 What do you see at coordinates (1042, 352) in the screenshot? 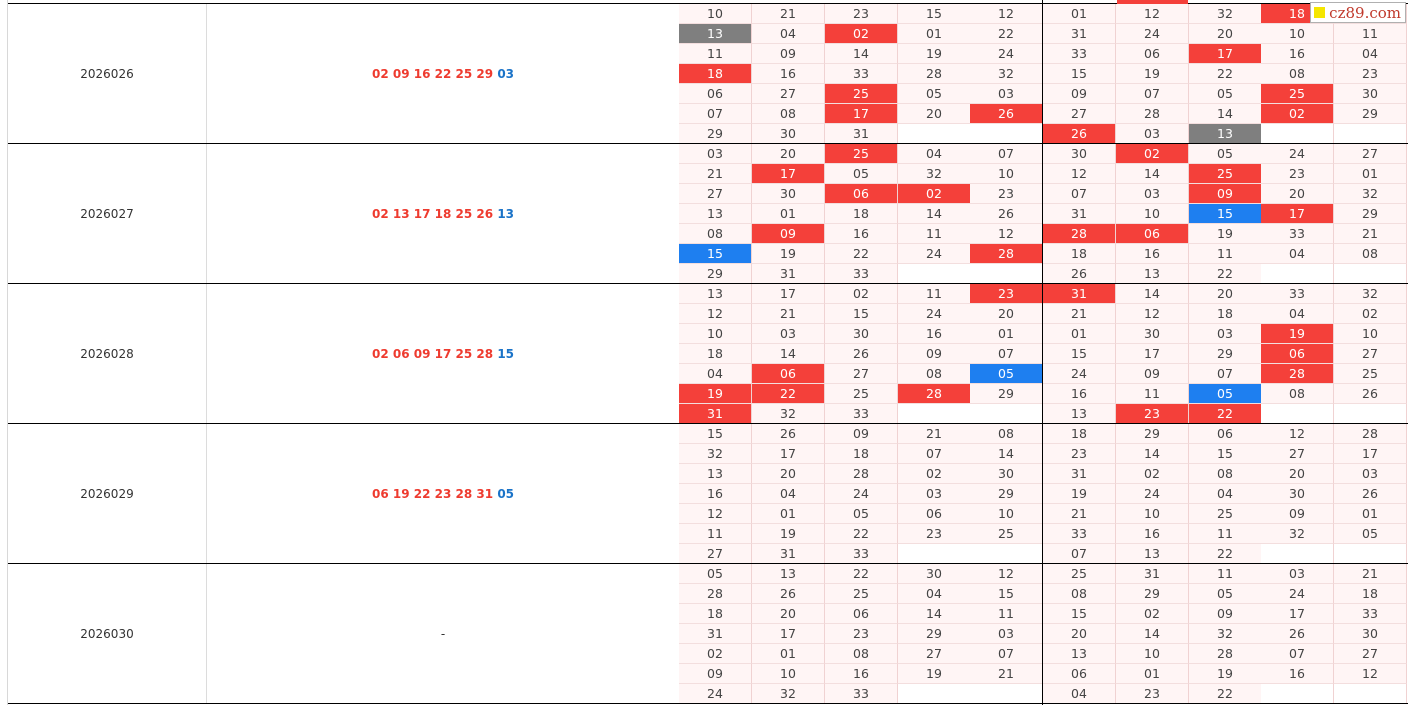
I see `matrix-divider` at bounding box center [1042, 352].